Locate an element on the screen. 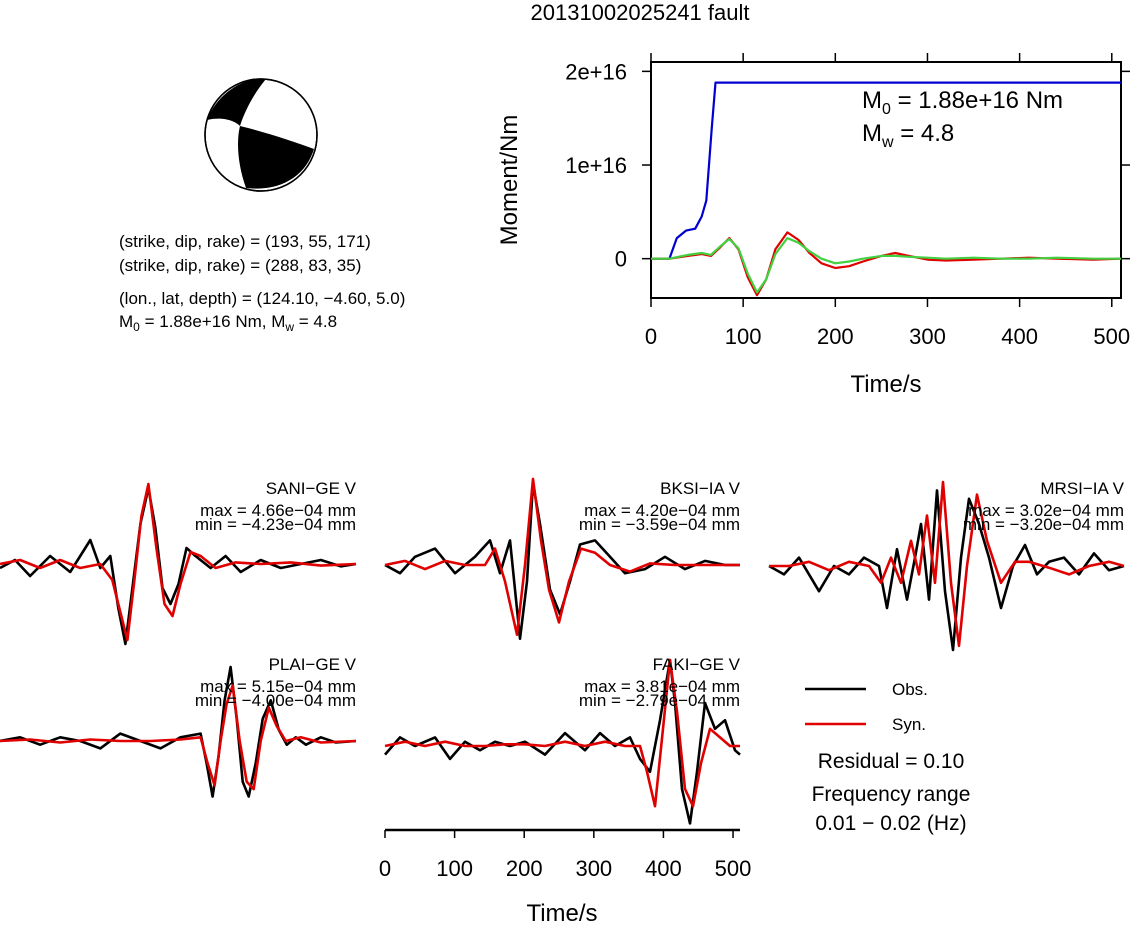 The image size is (1137, 926). waveform-min-label: min = −4.00e−04 mm is located at coordinates (275, 700).